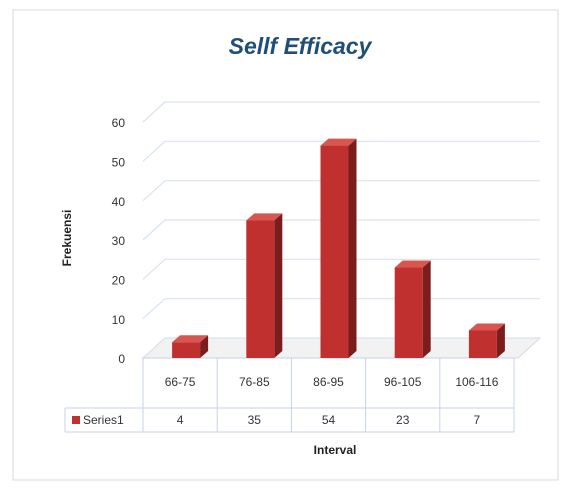 The image size is (571, 488). I want to click on table-value: 7, so click(477, 420).